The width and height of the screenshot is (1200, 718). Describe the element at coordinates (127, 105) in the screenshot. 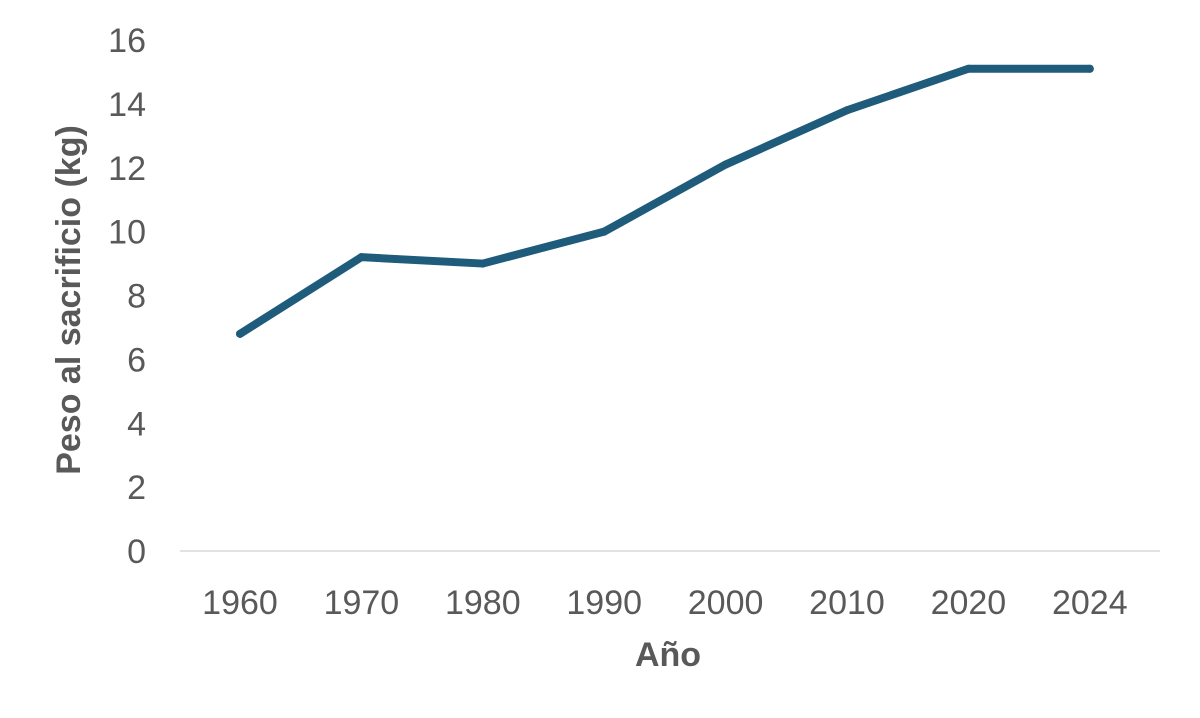

I see `y-tick-label: 14` at that location.